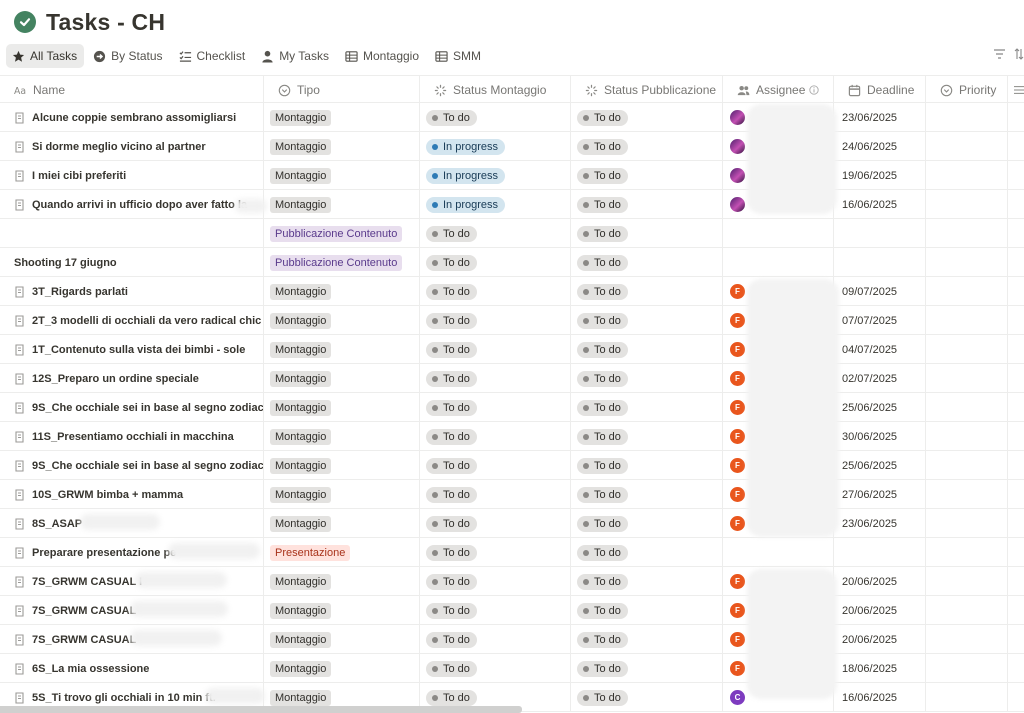 The width and height of the screenshot is (1024, 713). Describe the element at coordinates (880, 378) in the screenshot. I see `cell-deadline: 02/07/2025` at that location.